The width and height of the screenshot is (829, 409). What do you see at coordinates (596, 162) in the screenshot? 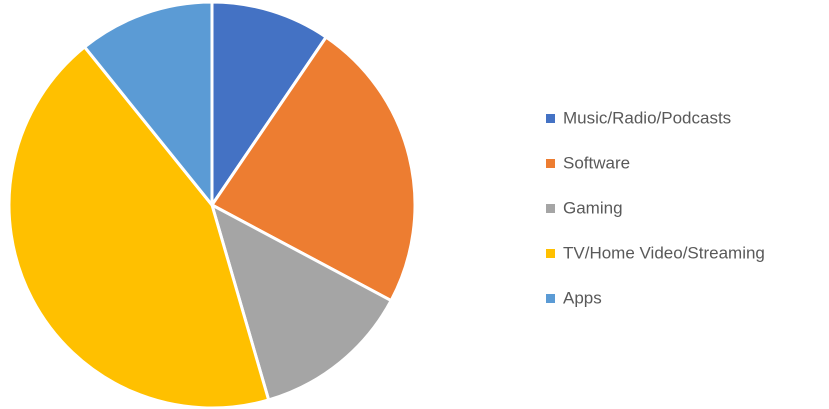
I see `legend-label: Software` at bounding box center [596, 162].